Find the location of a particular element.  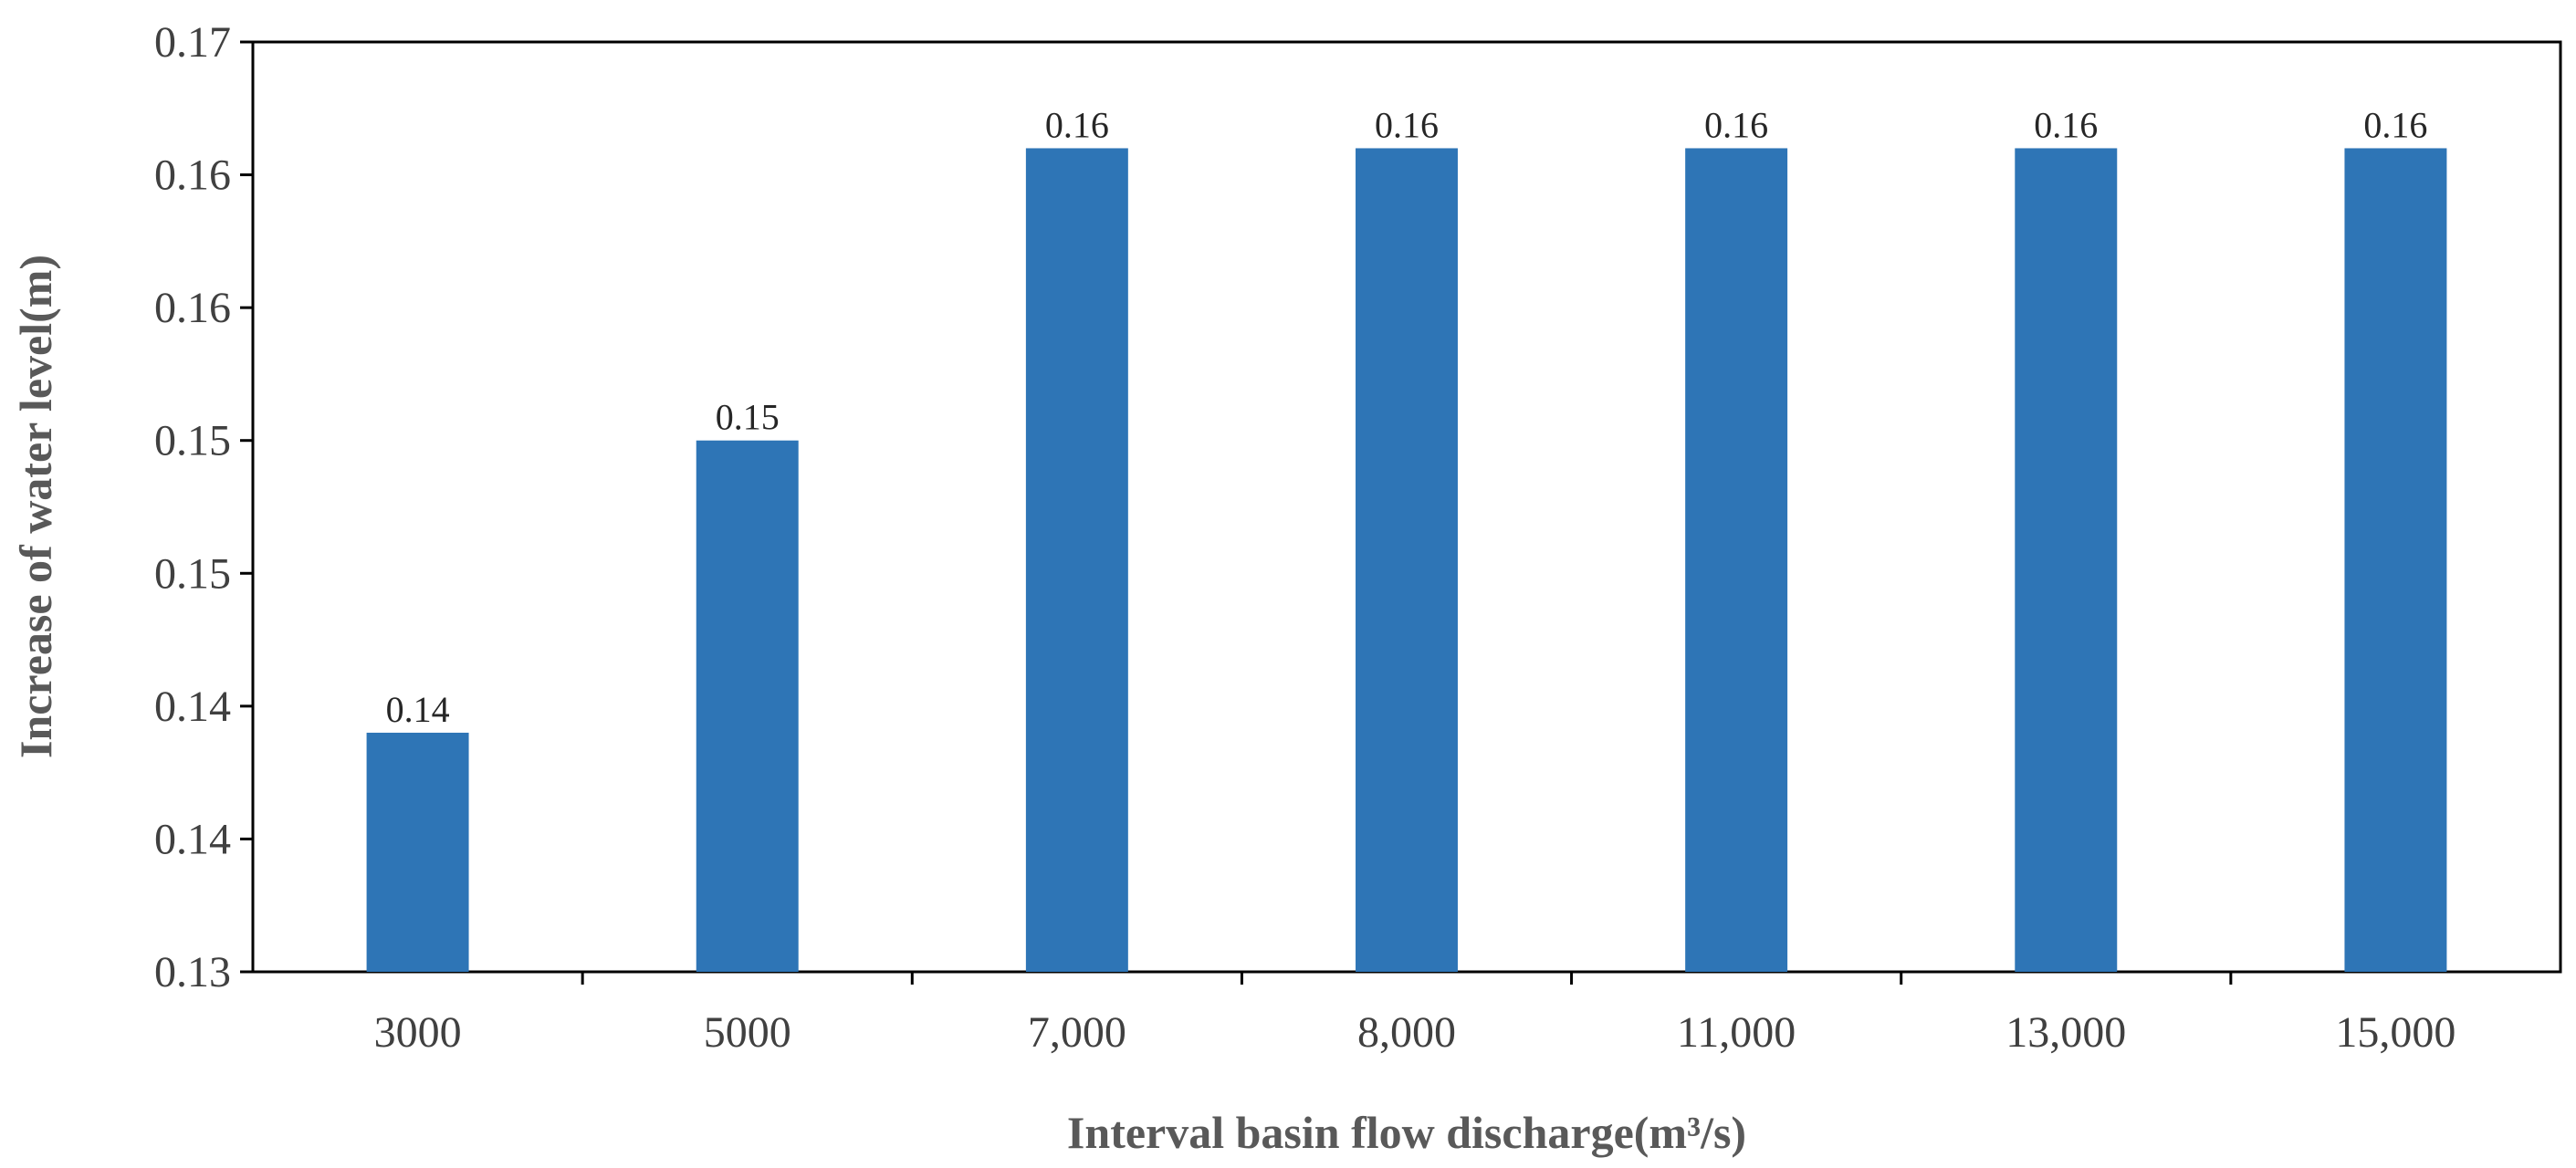

x-tick-label: 8,000 is located at coordinates (1406, 1032).